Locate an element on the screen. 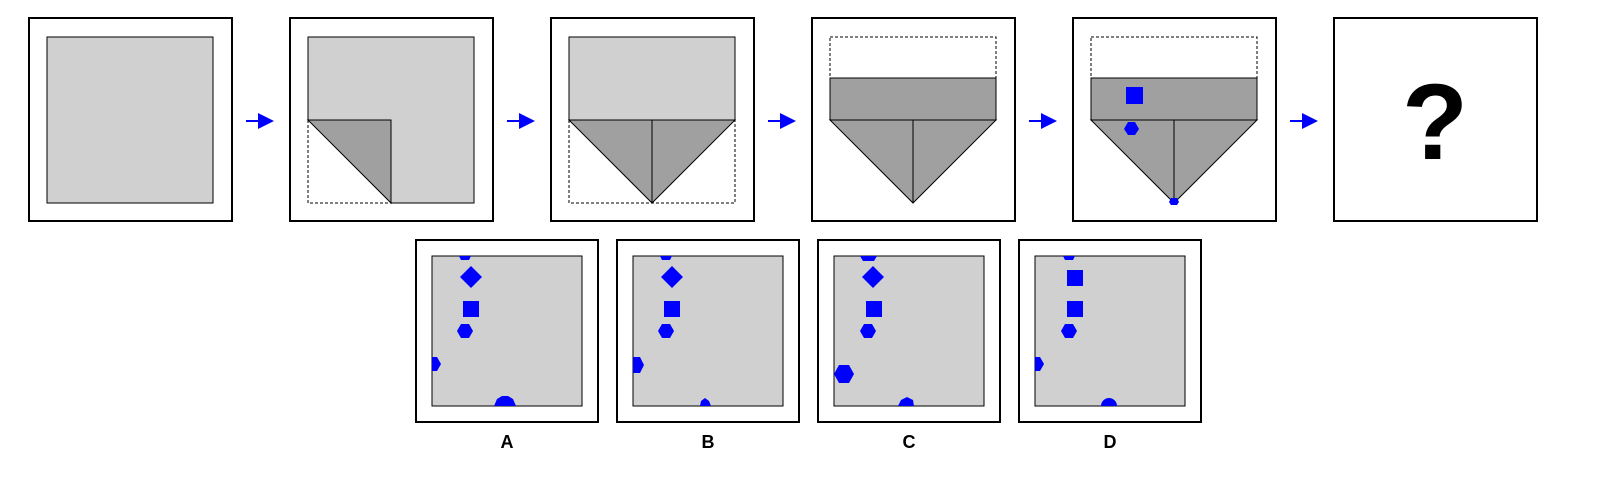 Image resolution: width=1610 pixels, height=490 pixels. square-punch-icon is located at coordinates (1134, 95).